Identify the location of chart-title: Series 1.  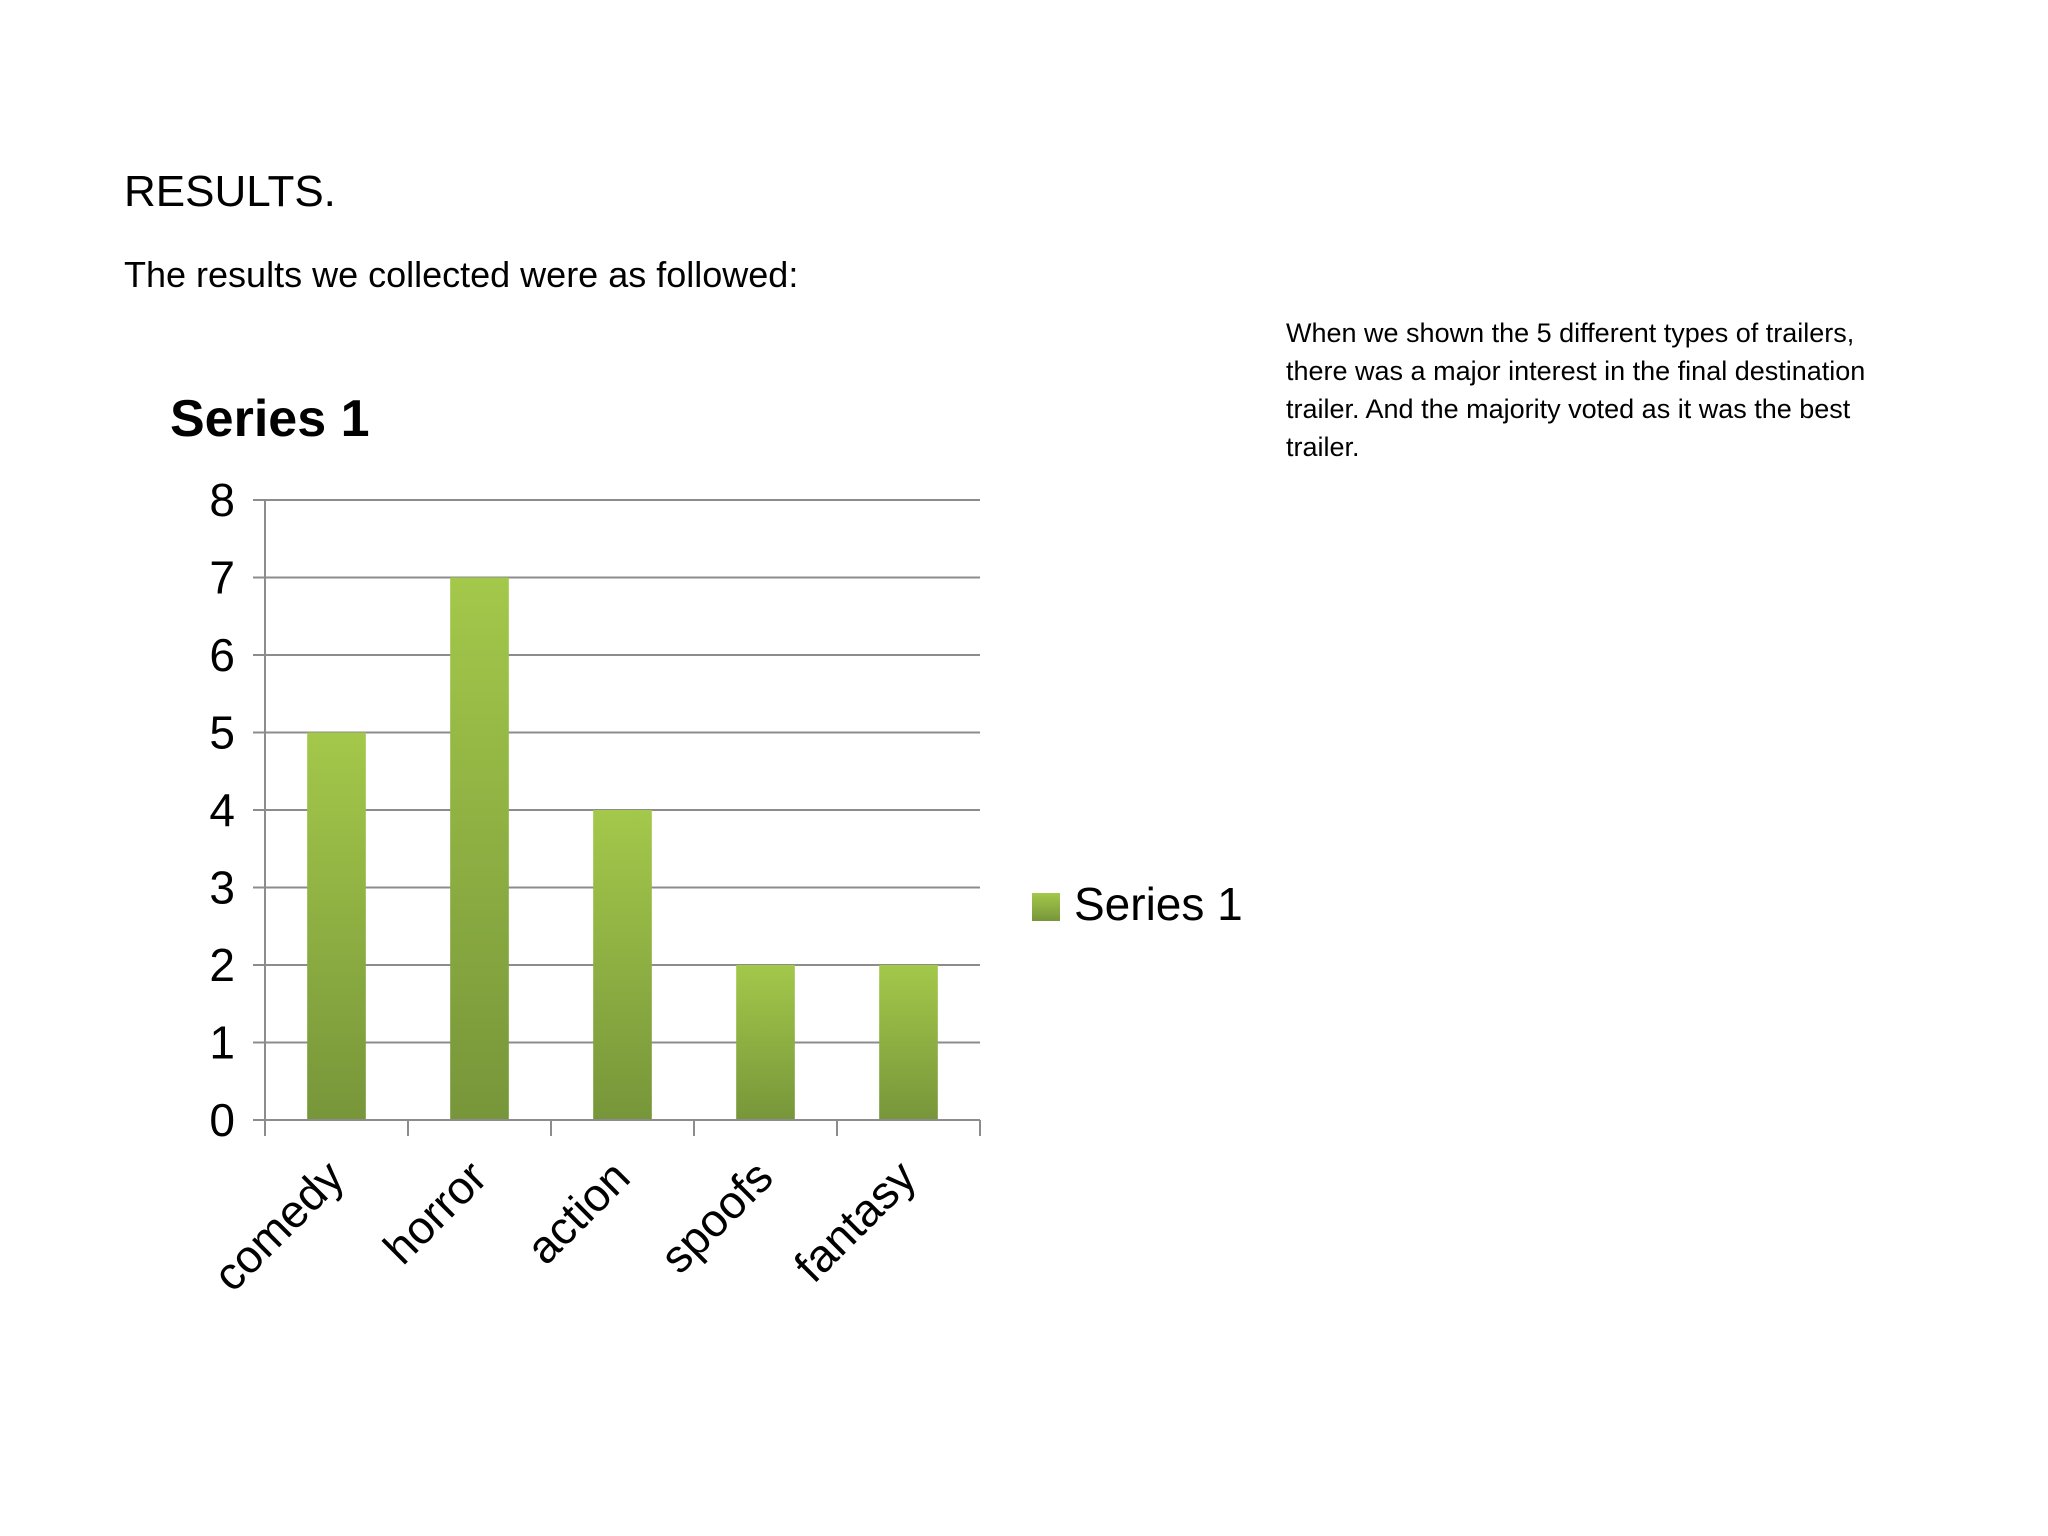
(270, 419).